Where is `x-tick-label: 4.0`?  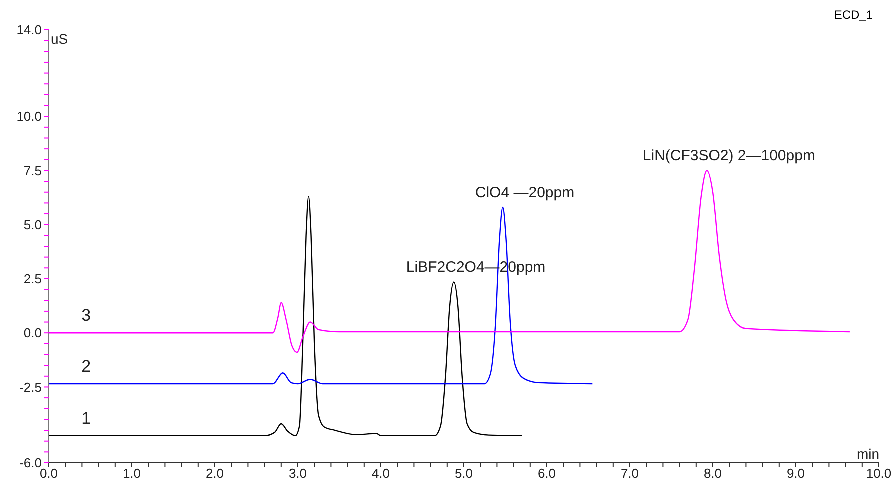 x-tick-label: 4.0 is located at coordinates (381, 474).